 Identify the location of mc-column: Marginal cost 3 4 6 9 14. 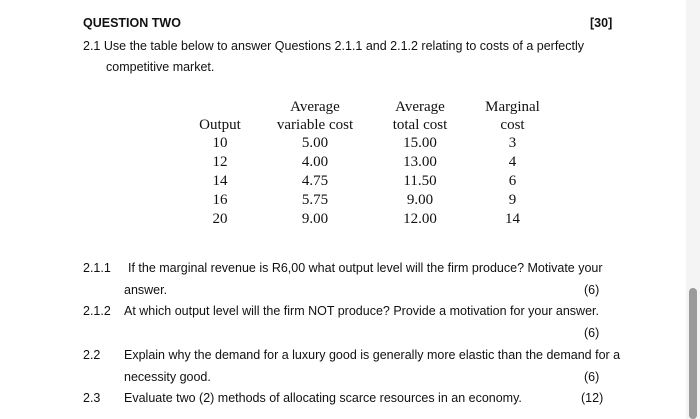
(512, 163).